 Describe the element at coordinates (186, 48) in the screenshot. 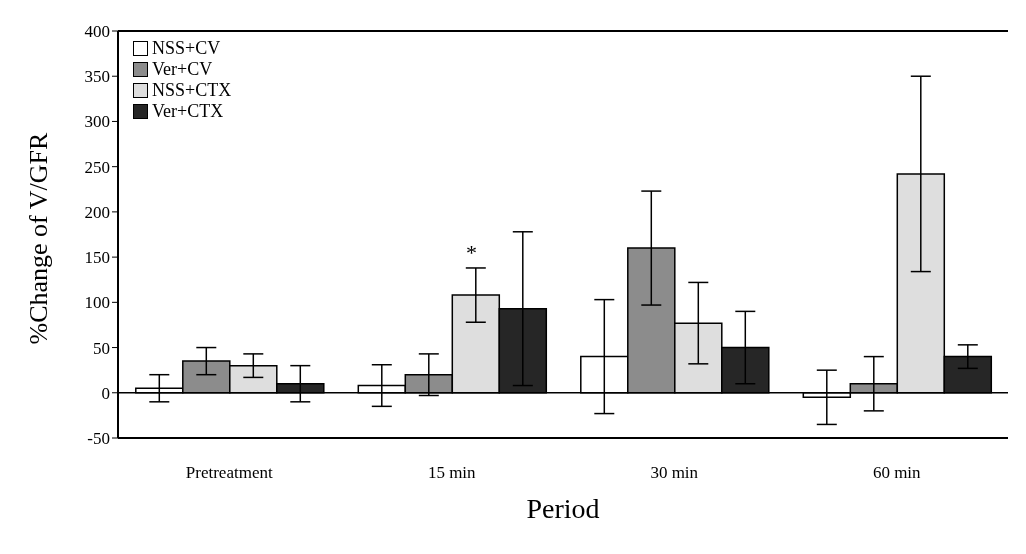

I see `legend-label: NSS+CV` at that location.